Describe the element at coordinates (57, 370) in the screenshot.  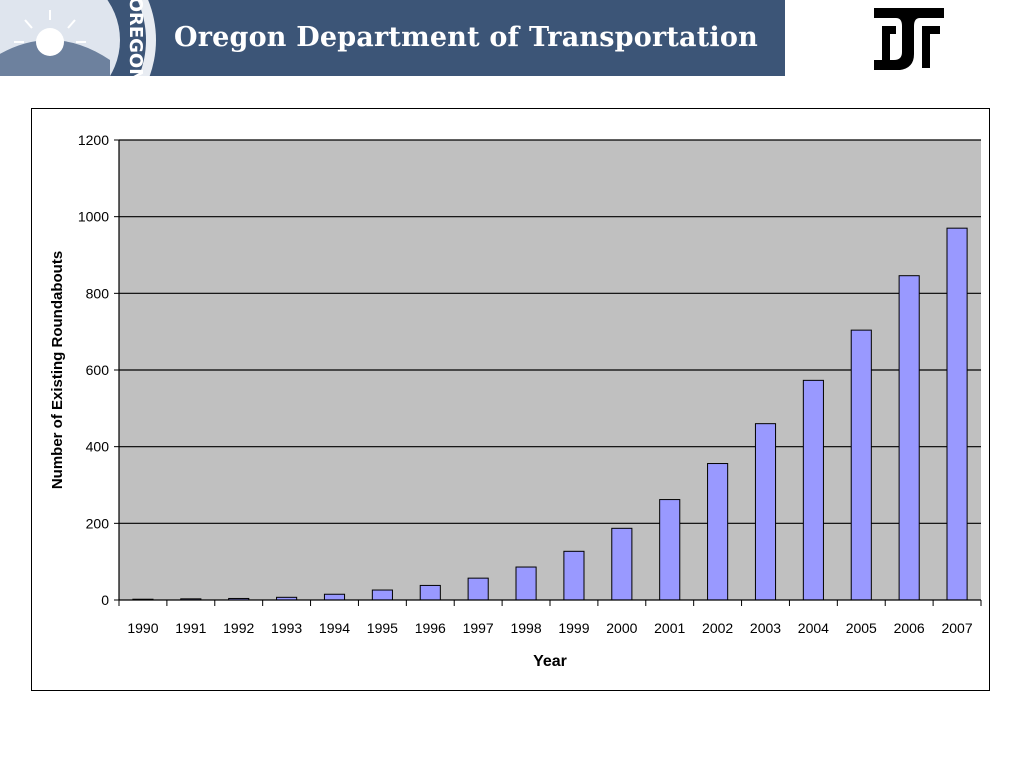
I see `y-axis-label: Number of Existing Roundabouts` at that location.